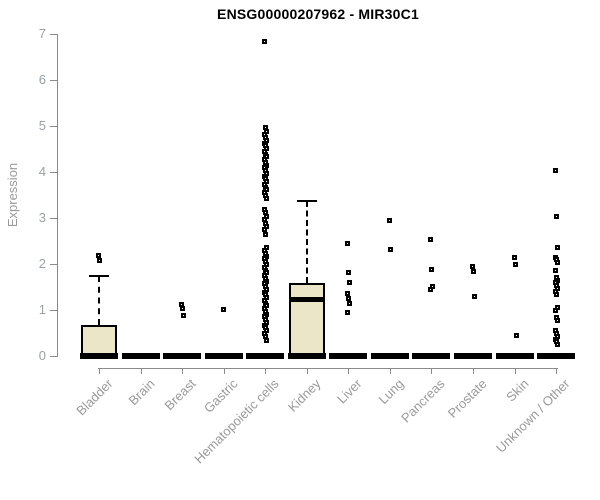 The width and height of the screenshot is (600, 500). I want to click on y-tick-label: 7, so click(42, 33).